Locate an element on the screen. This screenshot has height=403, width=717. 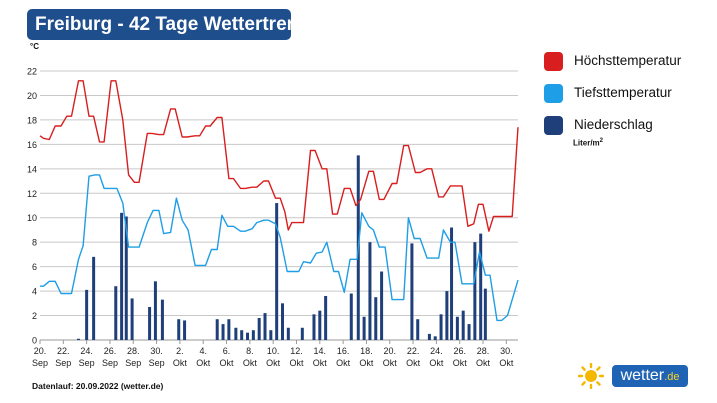
y-axis-unit: °C is located at coordinates (34, 46).